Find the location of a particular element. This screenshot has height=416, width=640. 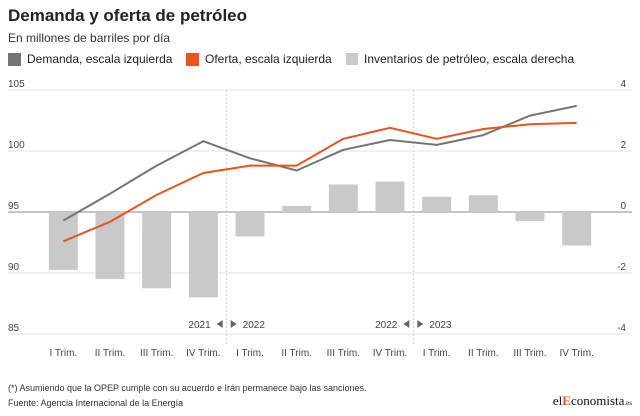

brand-rest: conomista is located at coordinates (597, 400).